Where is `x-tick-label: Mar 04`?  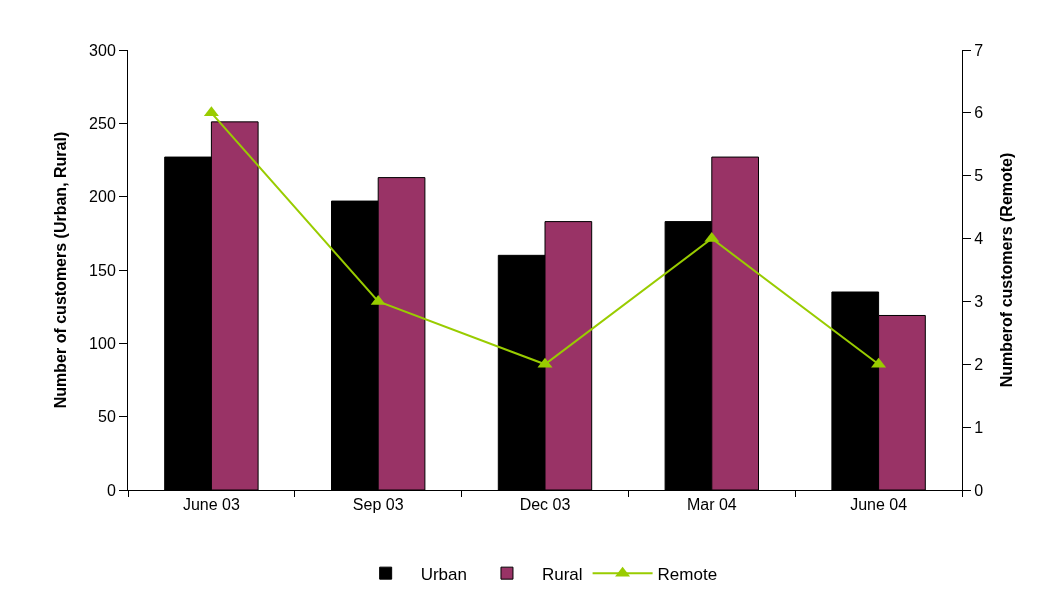 x-tick-label: Mar 04 is located at coordinates (711, 505).